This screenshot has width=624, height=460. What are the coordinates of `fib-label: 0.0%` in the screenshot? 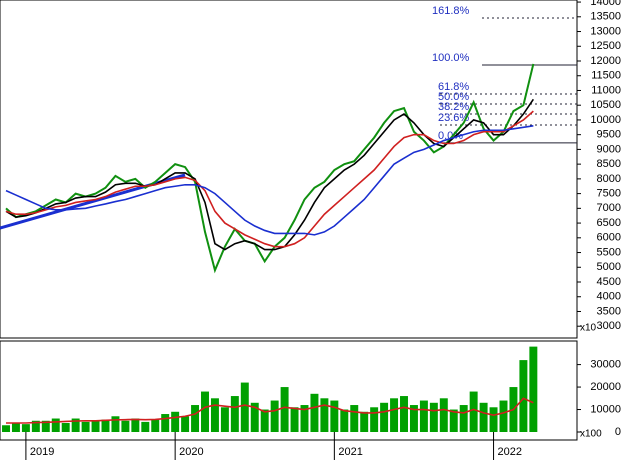 It's located at (450, 136).